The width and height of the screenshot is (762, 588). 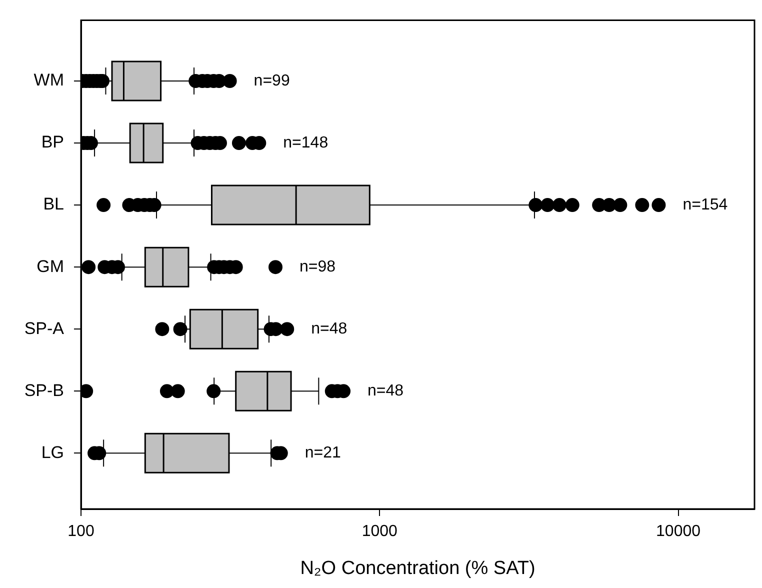 What do you see at coordinates (44, 328) in the screenshot?
I see `y-tick-label: SP-A` at bounding box center [44, 328].